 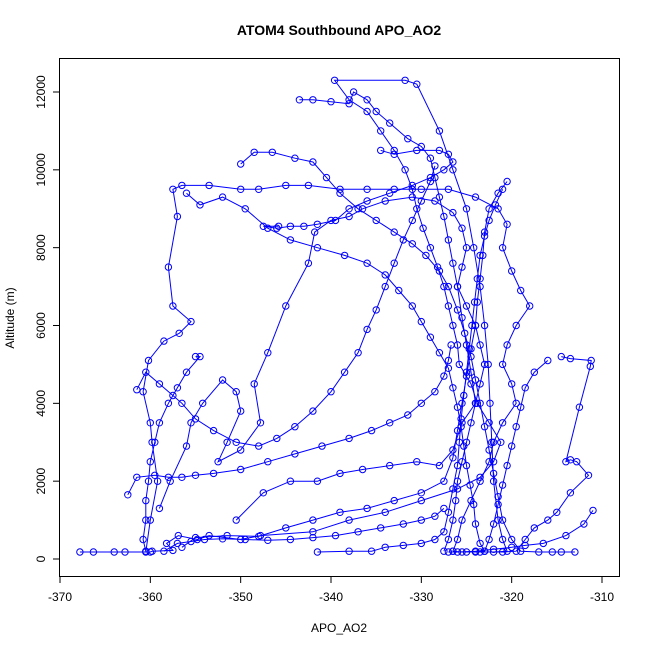 What do you see at coordinates (241, 597) in the screenshot?
I see `x-tick-label: -350` at bounding box center [241, 597].